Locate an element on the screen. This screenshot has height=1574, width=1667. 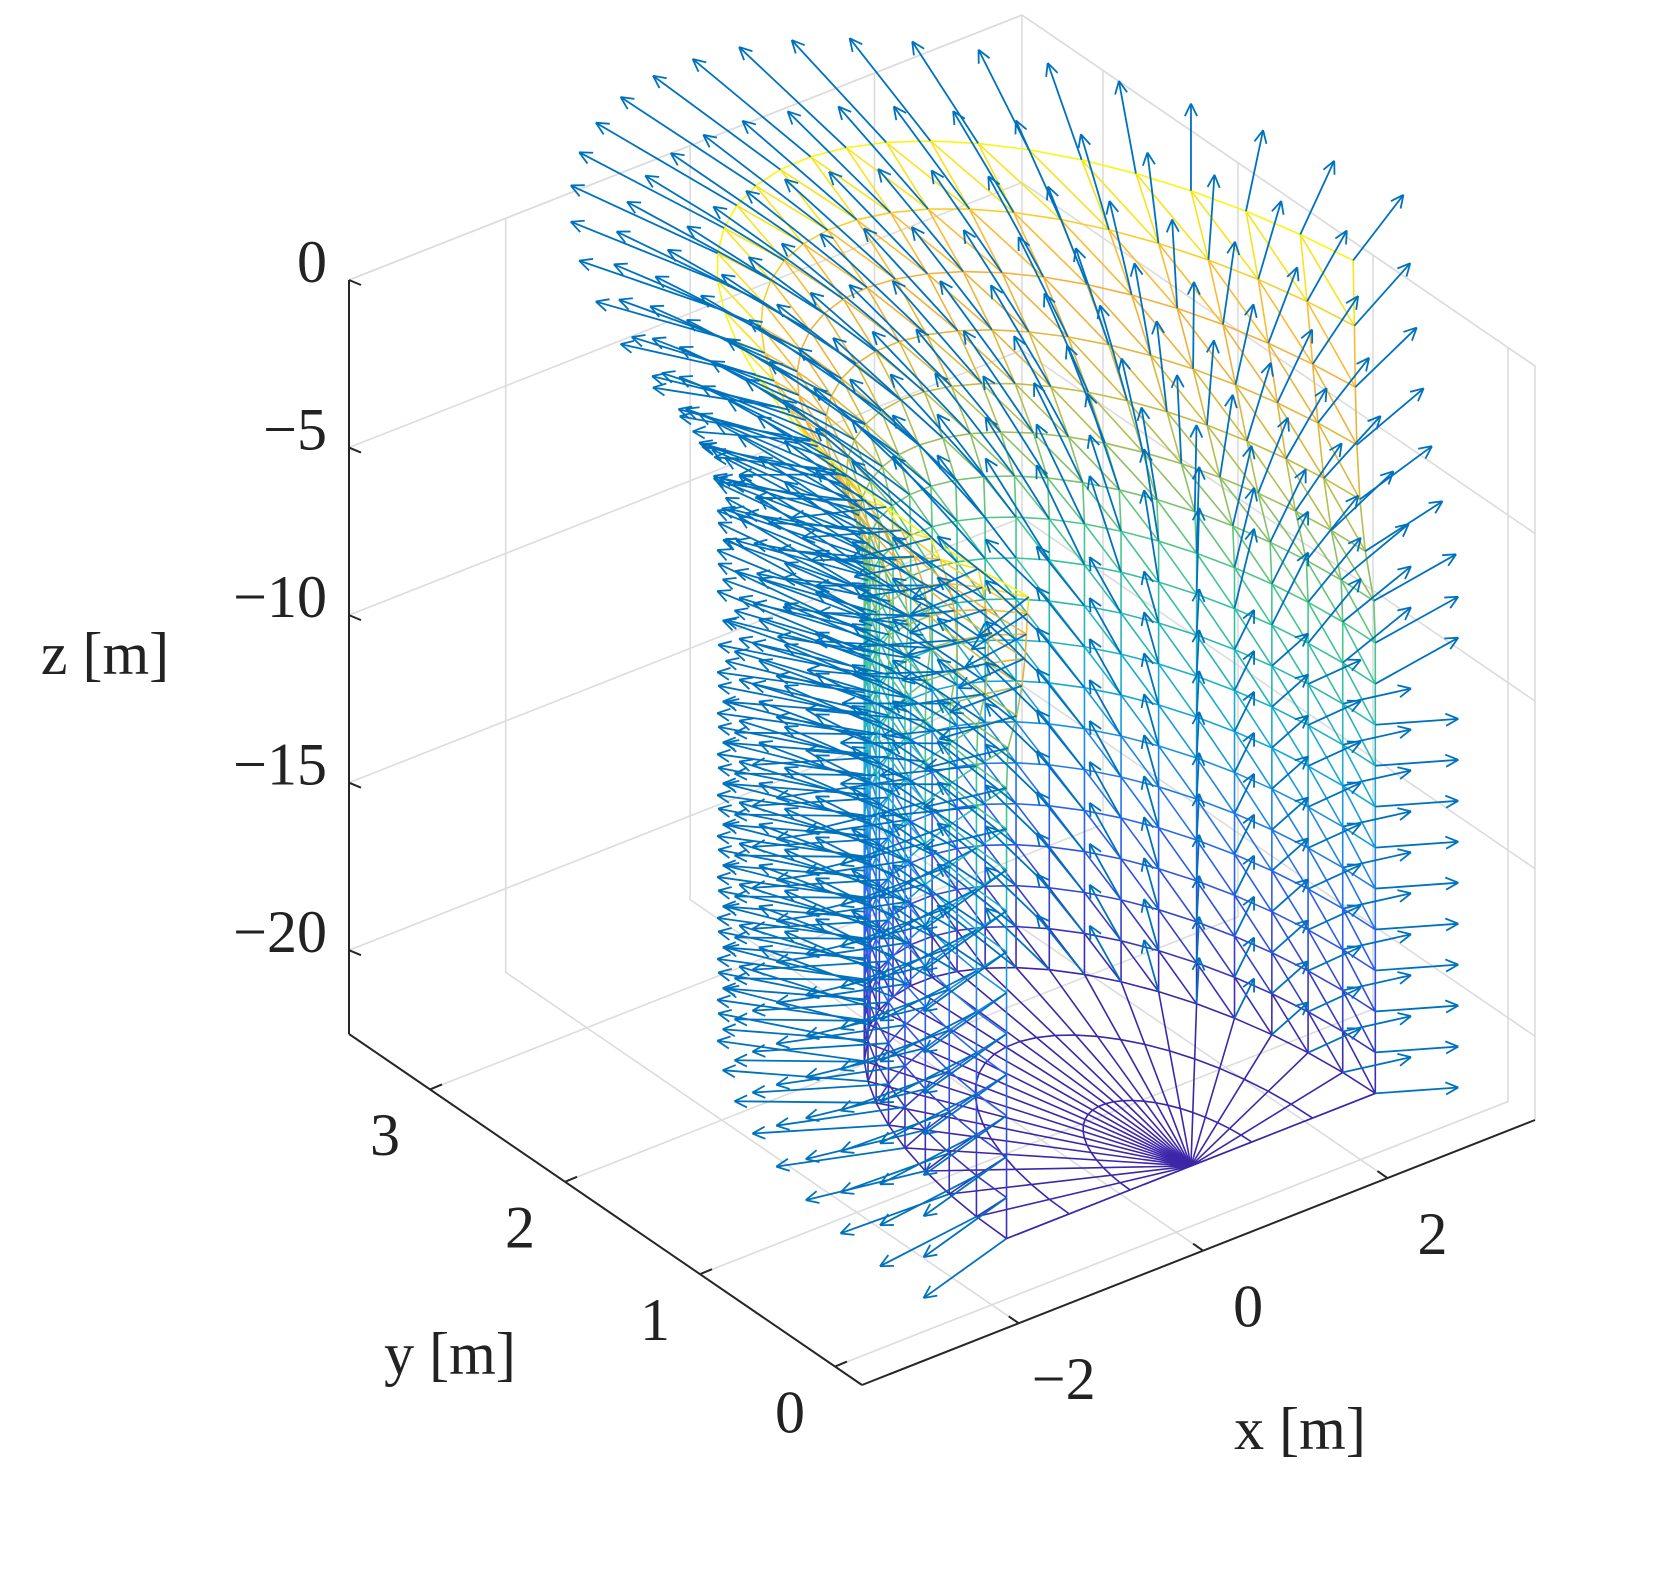
y-axis-label: y [m] is located at coordinates (450, 1354).